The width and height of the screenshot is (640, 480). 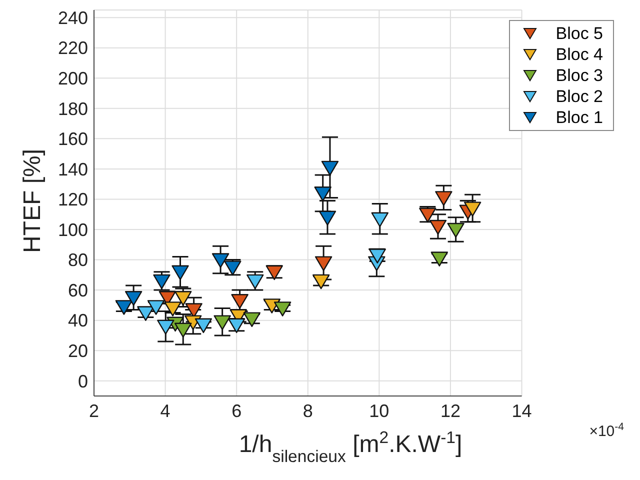 What do you see at coordinates (73, 139) in the screenshot?
I see `y-tick-label: 160` at bounding box center [73, 139].